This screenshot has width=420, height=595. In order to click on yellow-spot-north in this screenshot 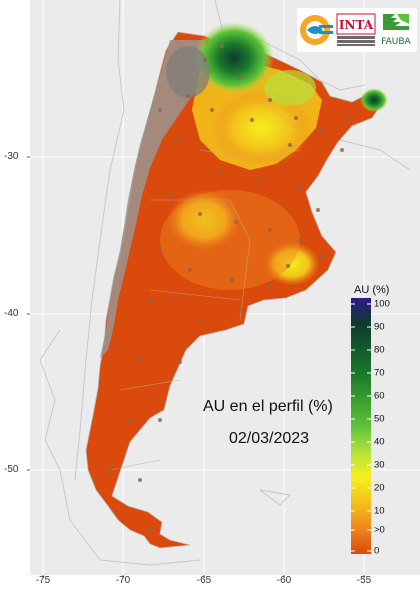, I will do `click(262, 128)`.